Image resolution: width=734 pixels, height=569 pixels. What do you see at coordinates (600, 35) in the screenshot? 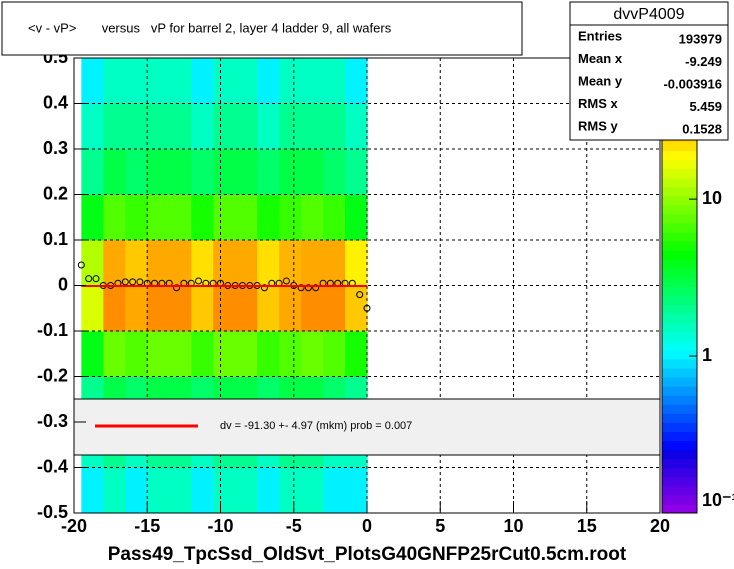
I see `stats-key: Entries` at bounding box center [600, 35].